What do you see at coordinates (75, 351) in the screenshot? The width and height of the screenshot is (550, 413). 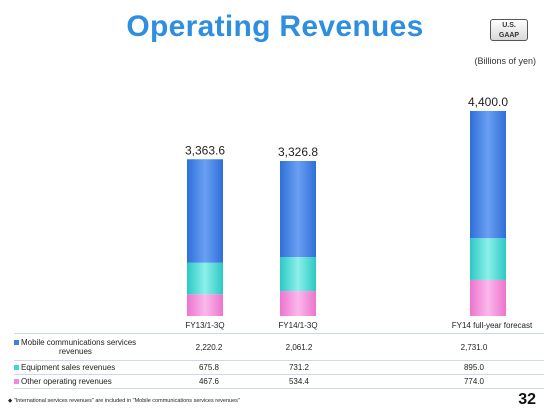 I see `row-label-mobile-b: revenues` at bounding box center [75, 351].